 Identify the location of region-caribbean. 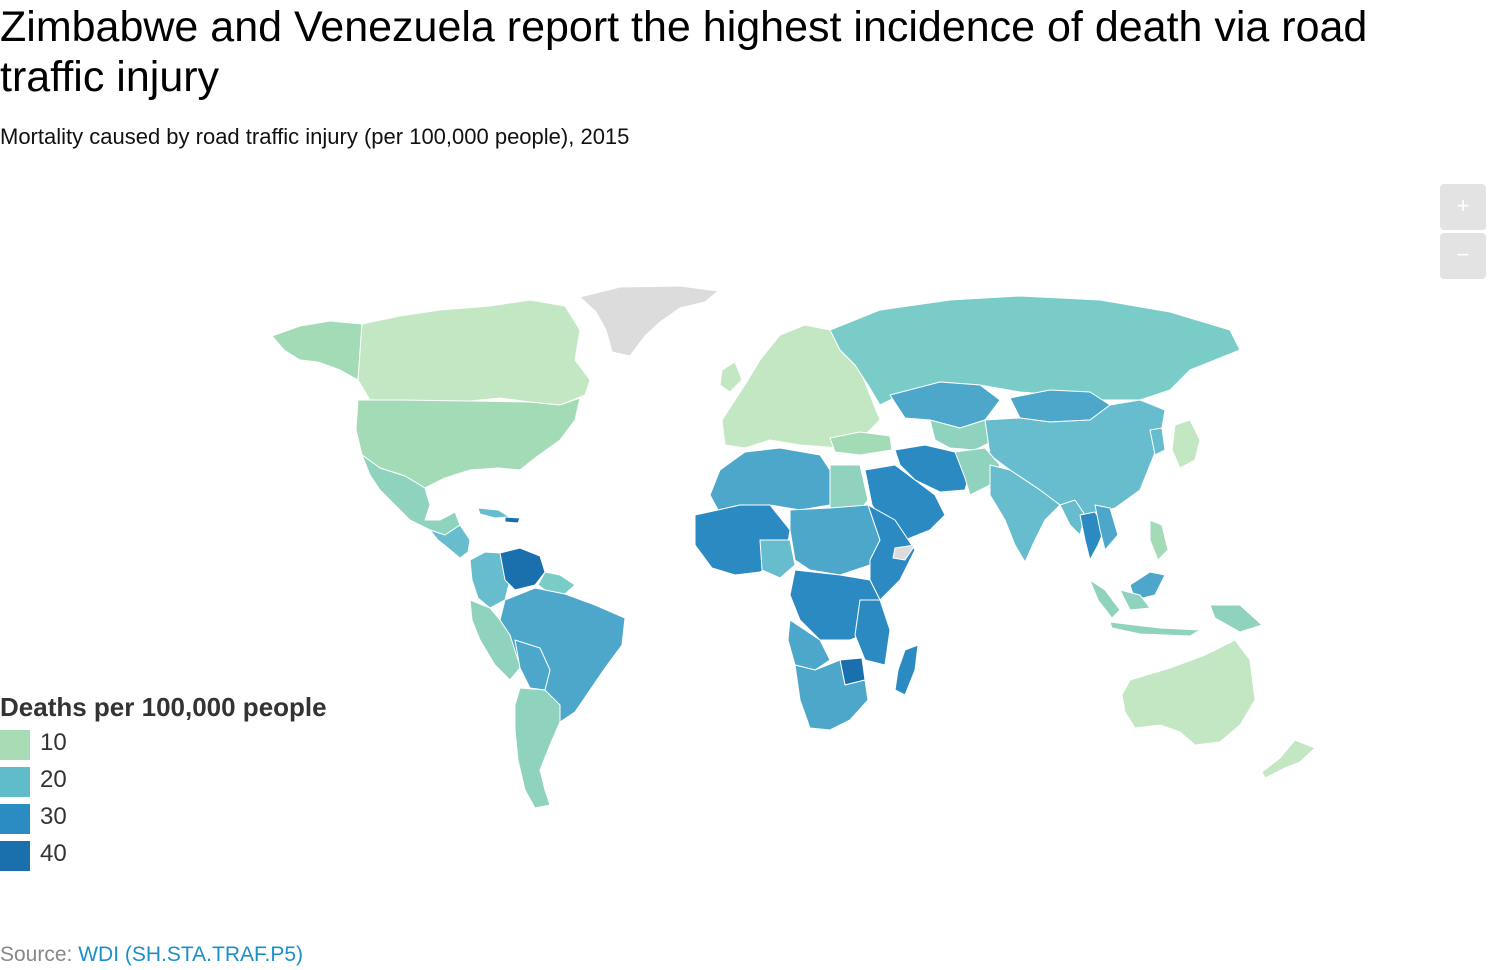
(494, 513).